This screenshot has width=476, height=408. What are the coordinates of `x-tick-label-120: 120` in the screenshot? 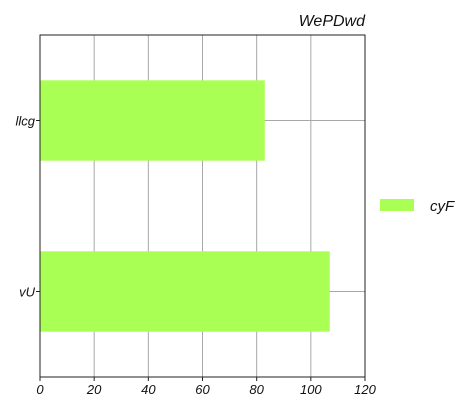 It's located at (365, 389).